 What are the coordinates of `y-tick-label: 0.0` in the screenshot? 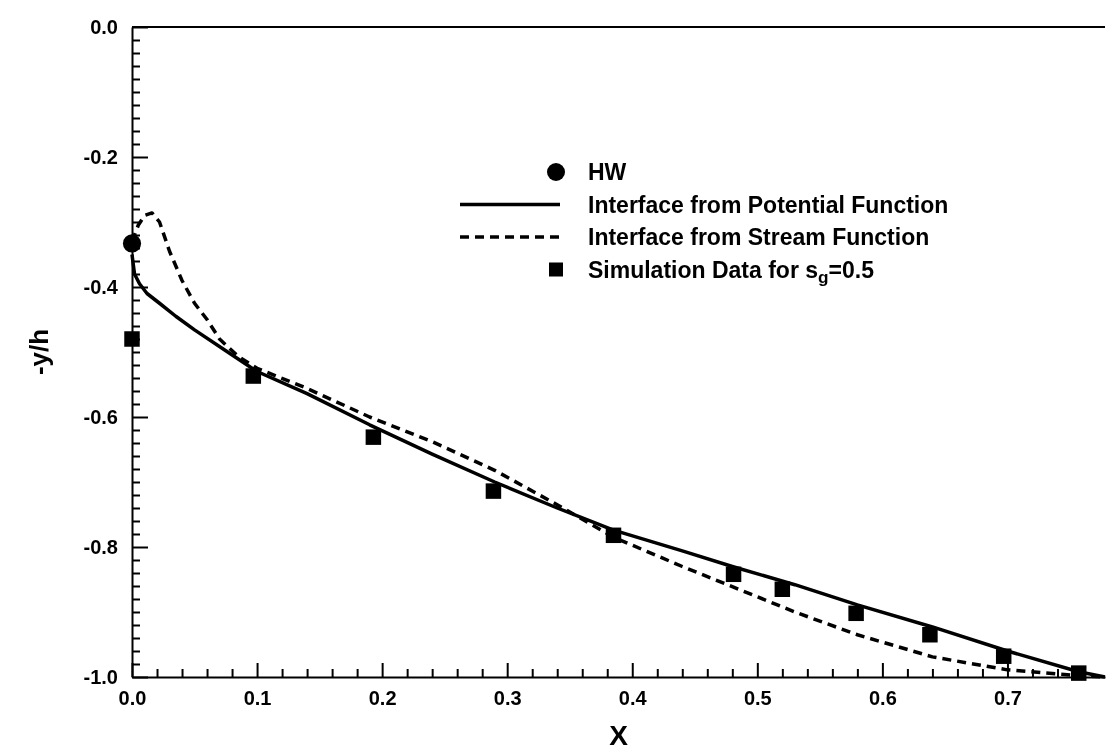 It's located at (104, 26).